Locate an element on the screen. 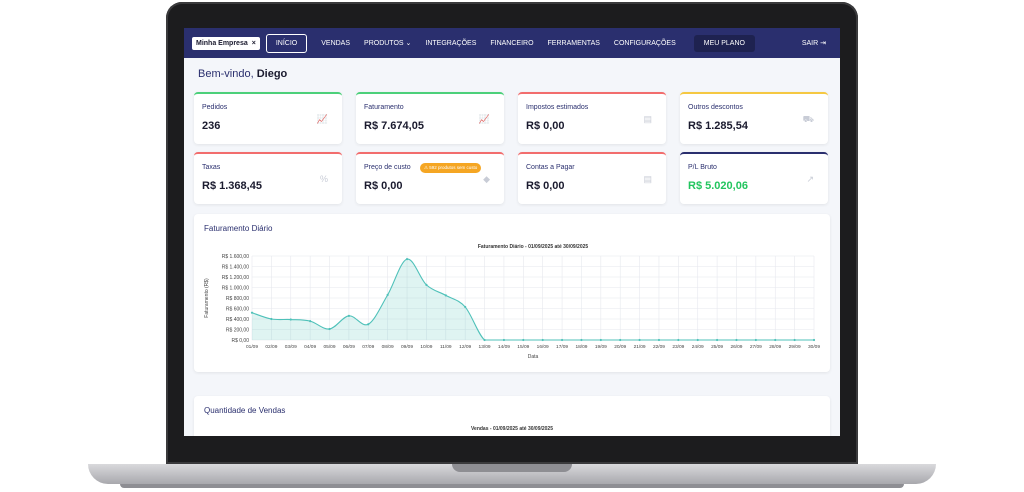 This screenshot has height=492, width=1024. x-tick-label: 12/09 is located at coordinates (465, 347).